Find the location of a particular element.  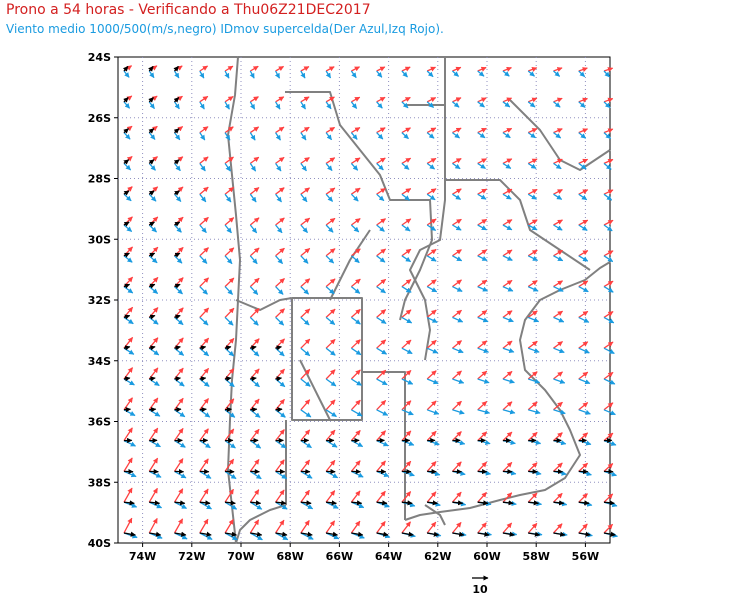

reference-vector: 10 is located at coordinates (480, 585).